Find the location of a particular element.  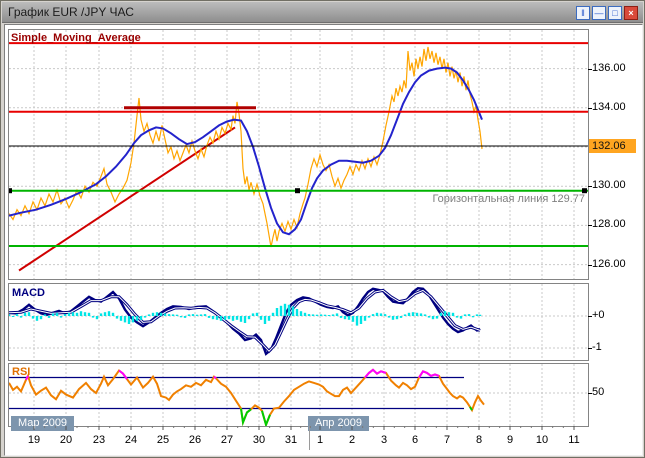

pause-button: ‖ is located at coordinates (583, 13).